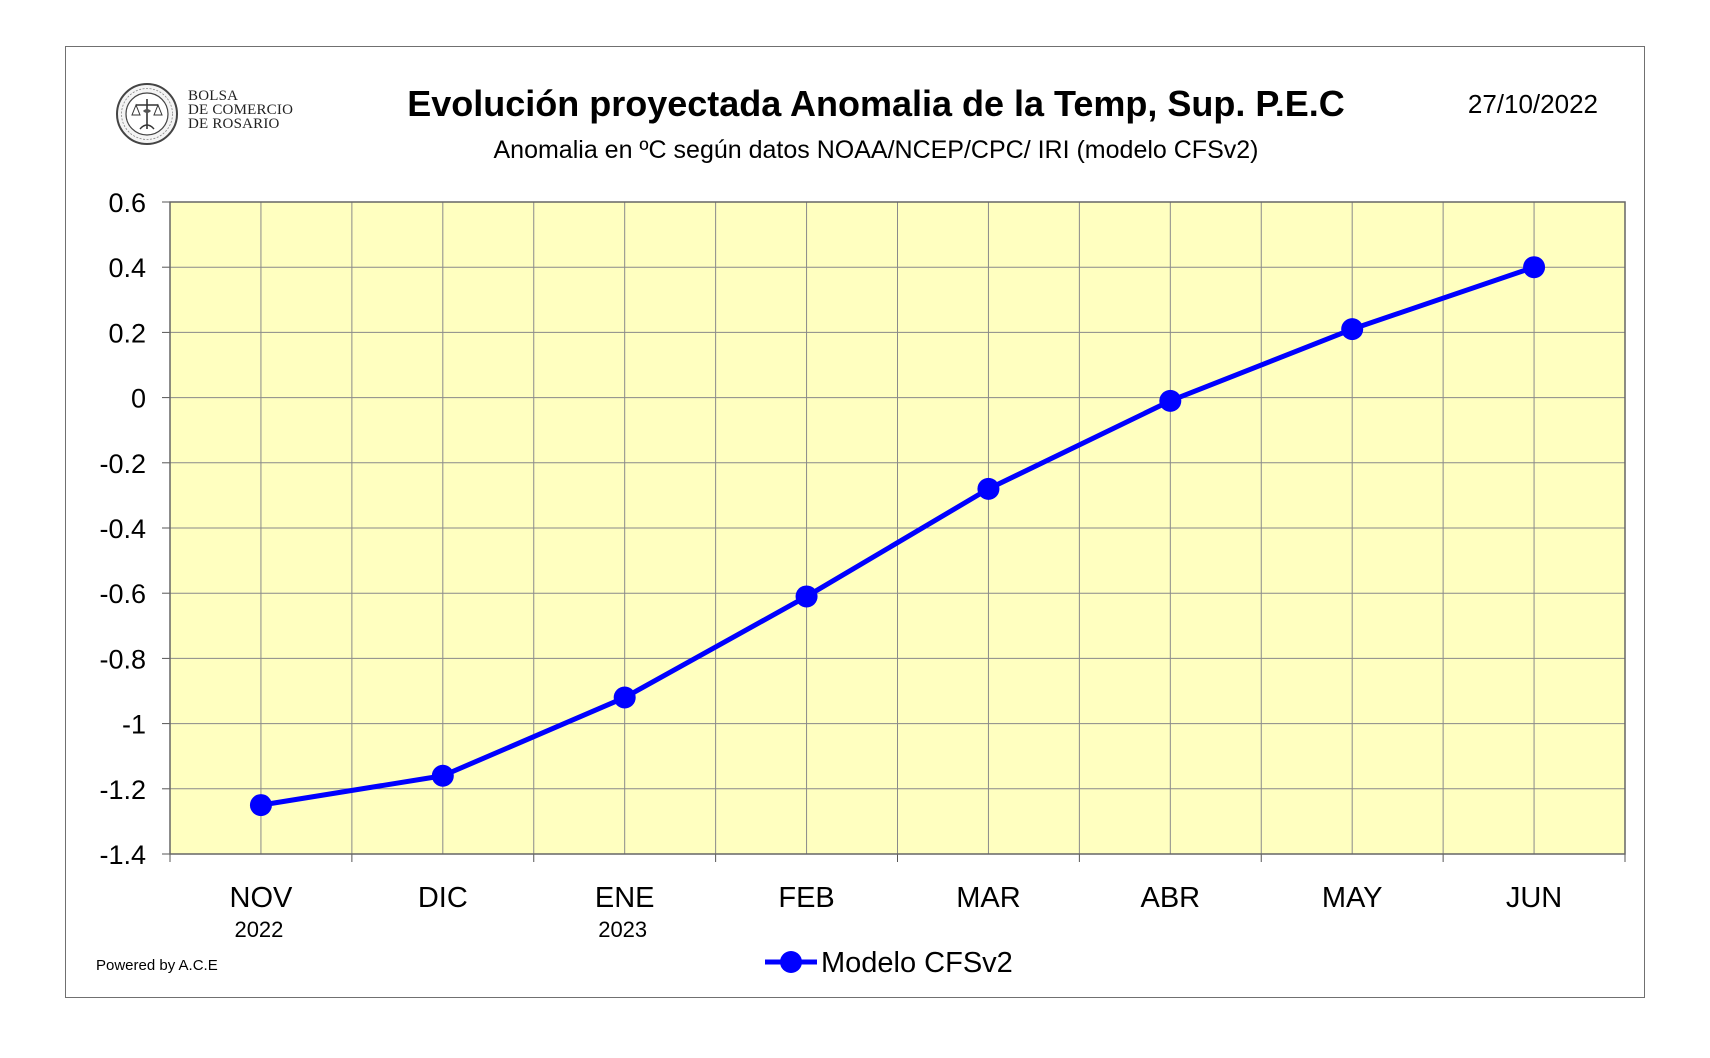 The width and height of the screenshot is (1710, 1058). I want to click on y-tick-label: 0.6, so click(127, 203).